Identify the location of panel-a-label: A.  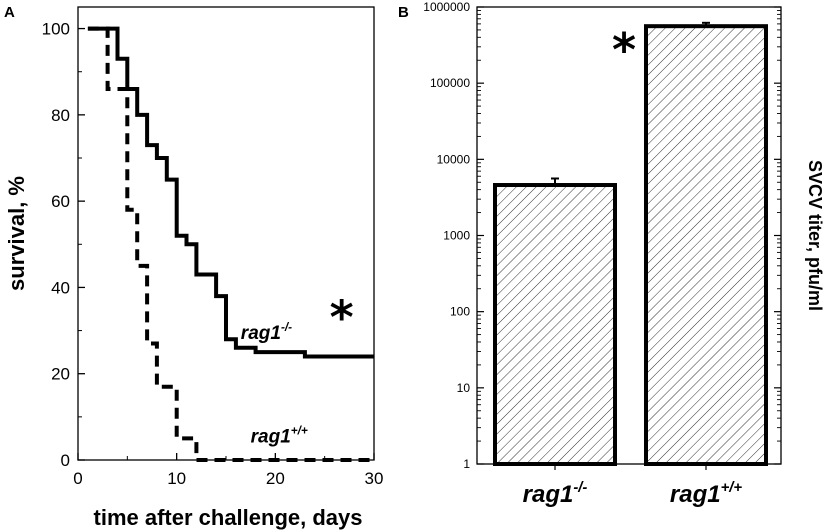
(9, 12).